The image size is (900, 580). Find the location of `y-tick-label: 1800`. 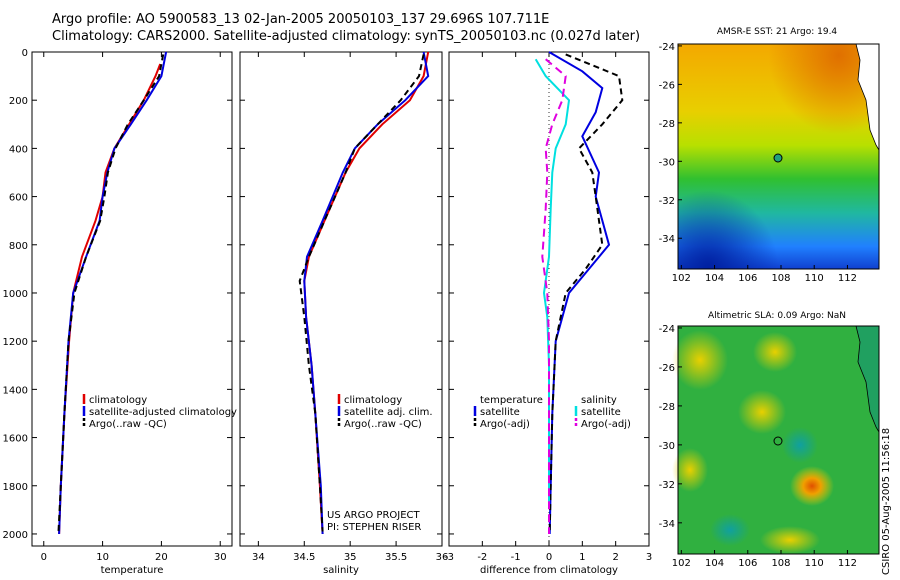

y-tick-label: 1800 is located at coordinates (15, 487).